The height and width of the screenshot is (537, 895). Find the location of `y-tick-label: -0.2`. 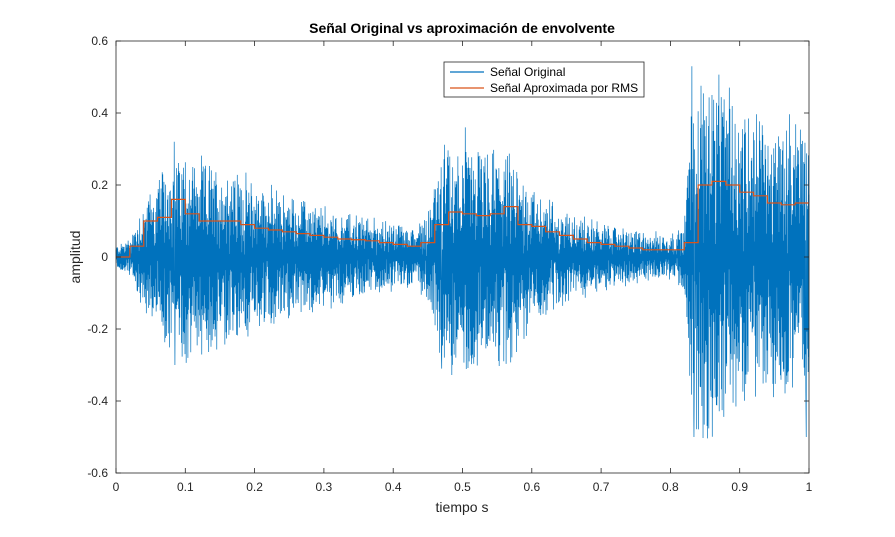

y-tick-label: -0.2 is located at coordinates (97, 329).